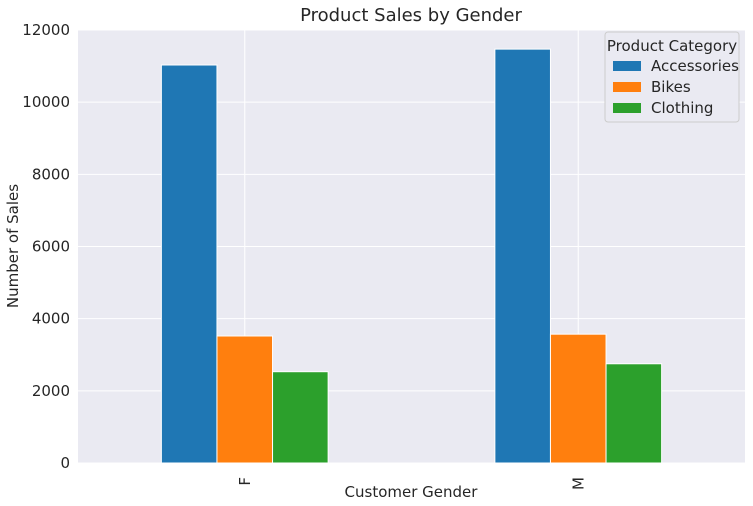 The image size is (753, 506). I want to click on y-tick-label: 0, so click(65, 463).